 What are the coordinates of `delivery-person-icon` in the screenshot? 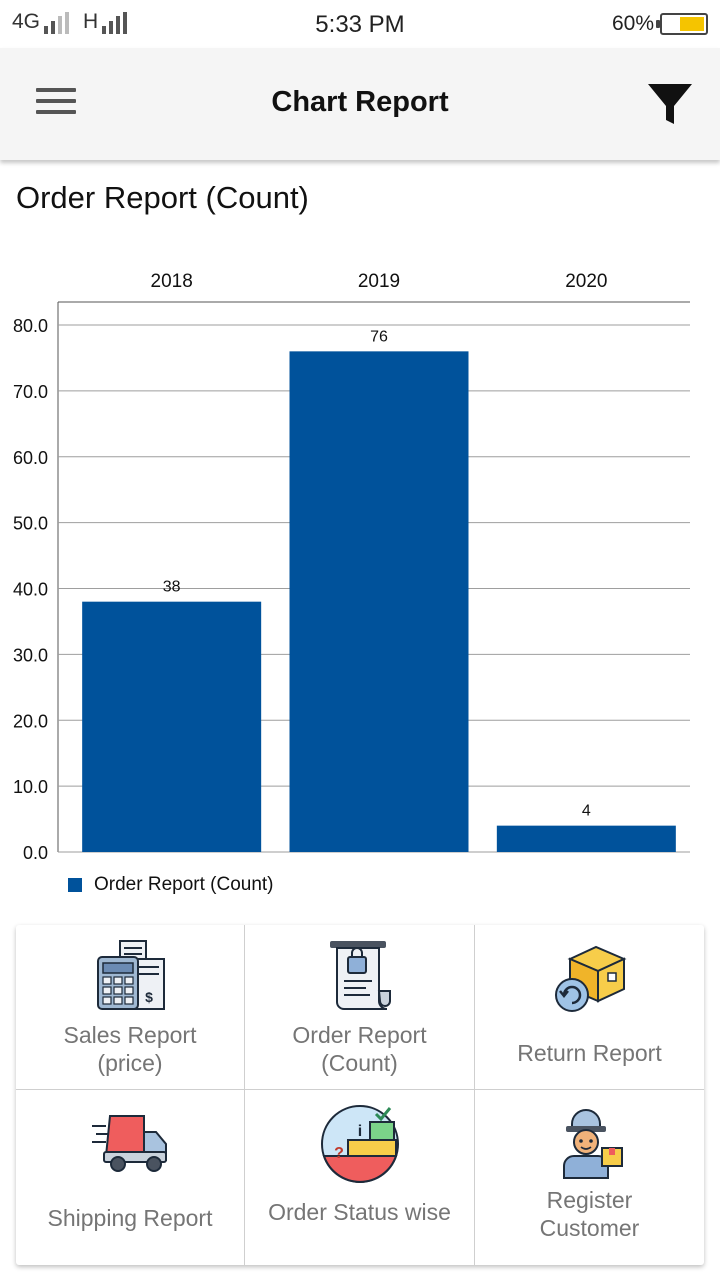 It's located at (592, 1144).